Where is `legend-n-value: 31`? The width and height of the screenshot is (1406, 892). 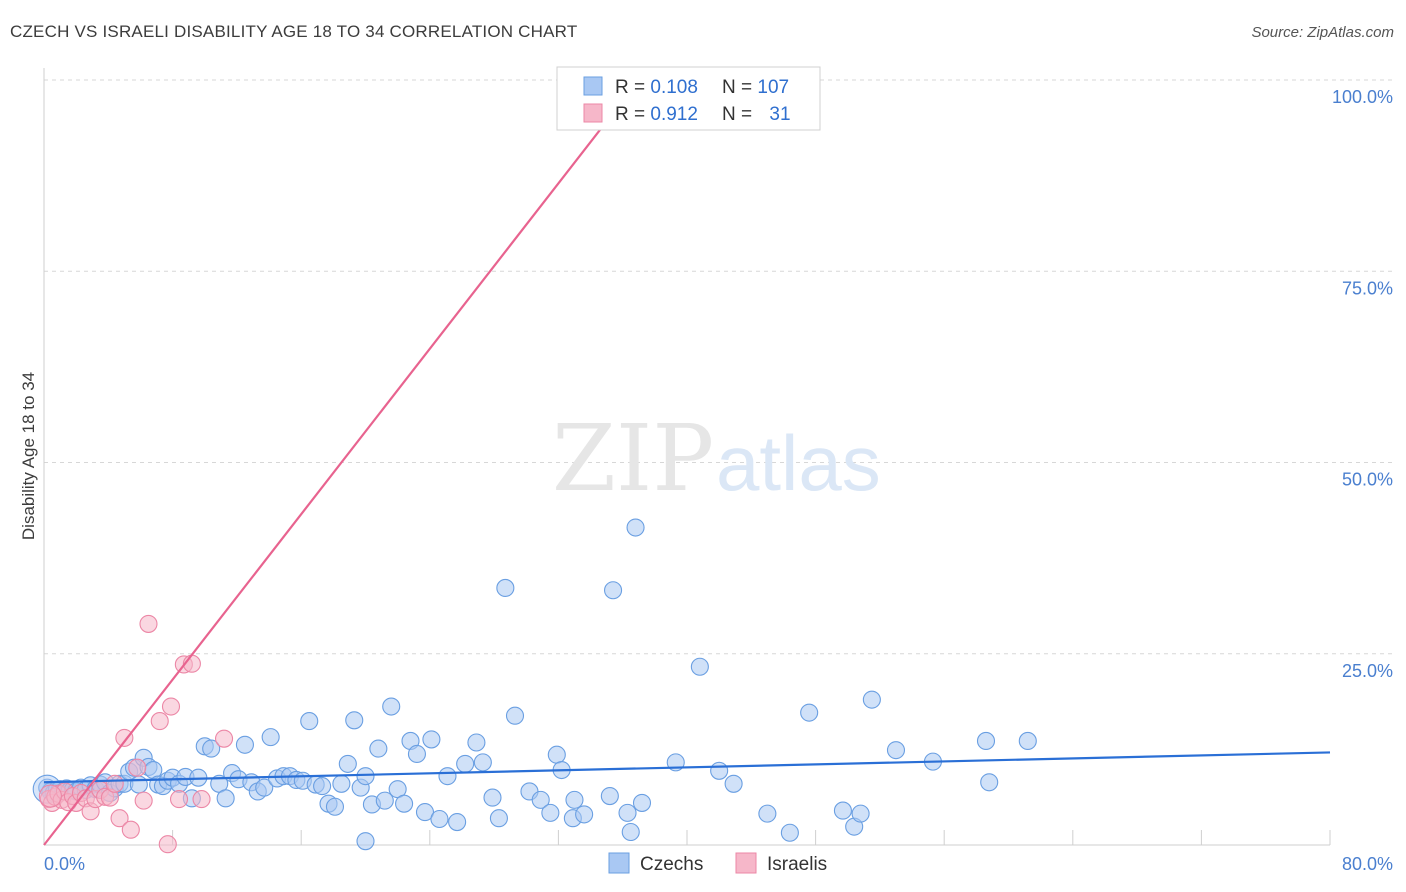 legend-n-value: 31 is located at coordinates (779, 114).